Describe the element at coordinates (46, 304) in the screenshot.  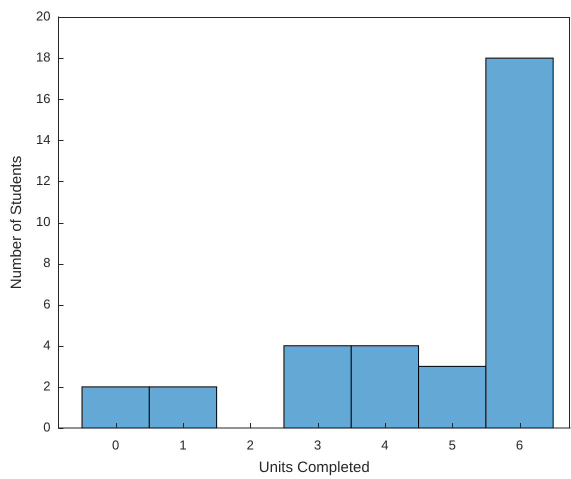
I see `y-tick-label: 6` at that location.